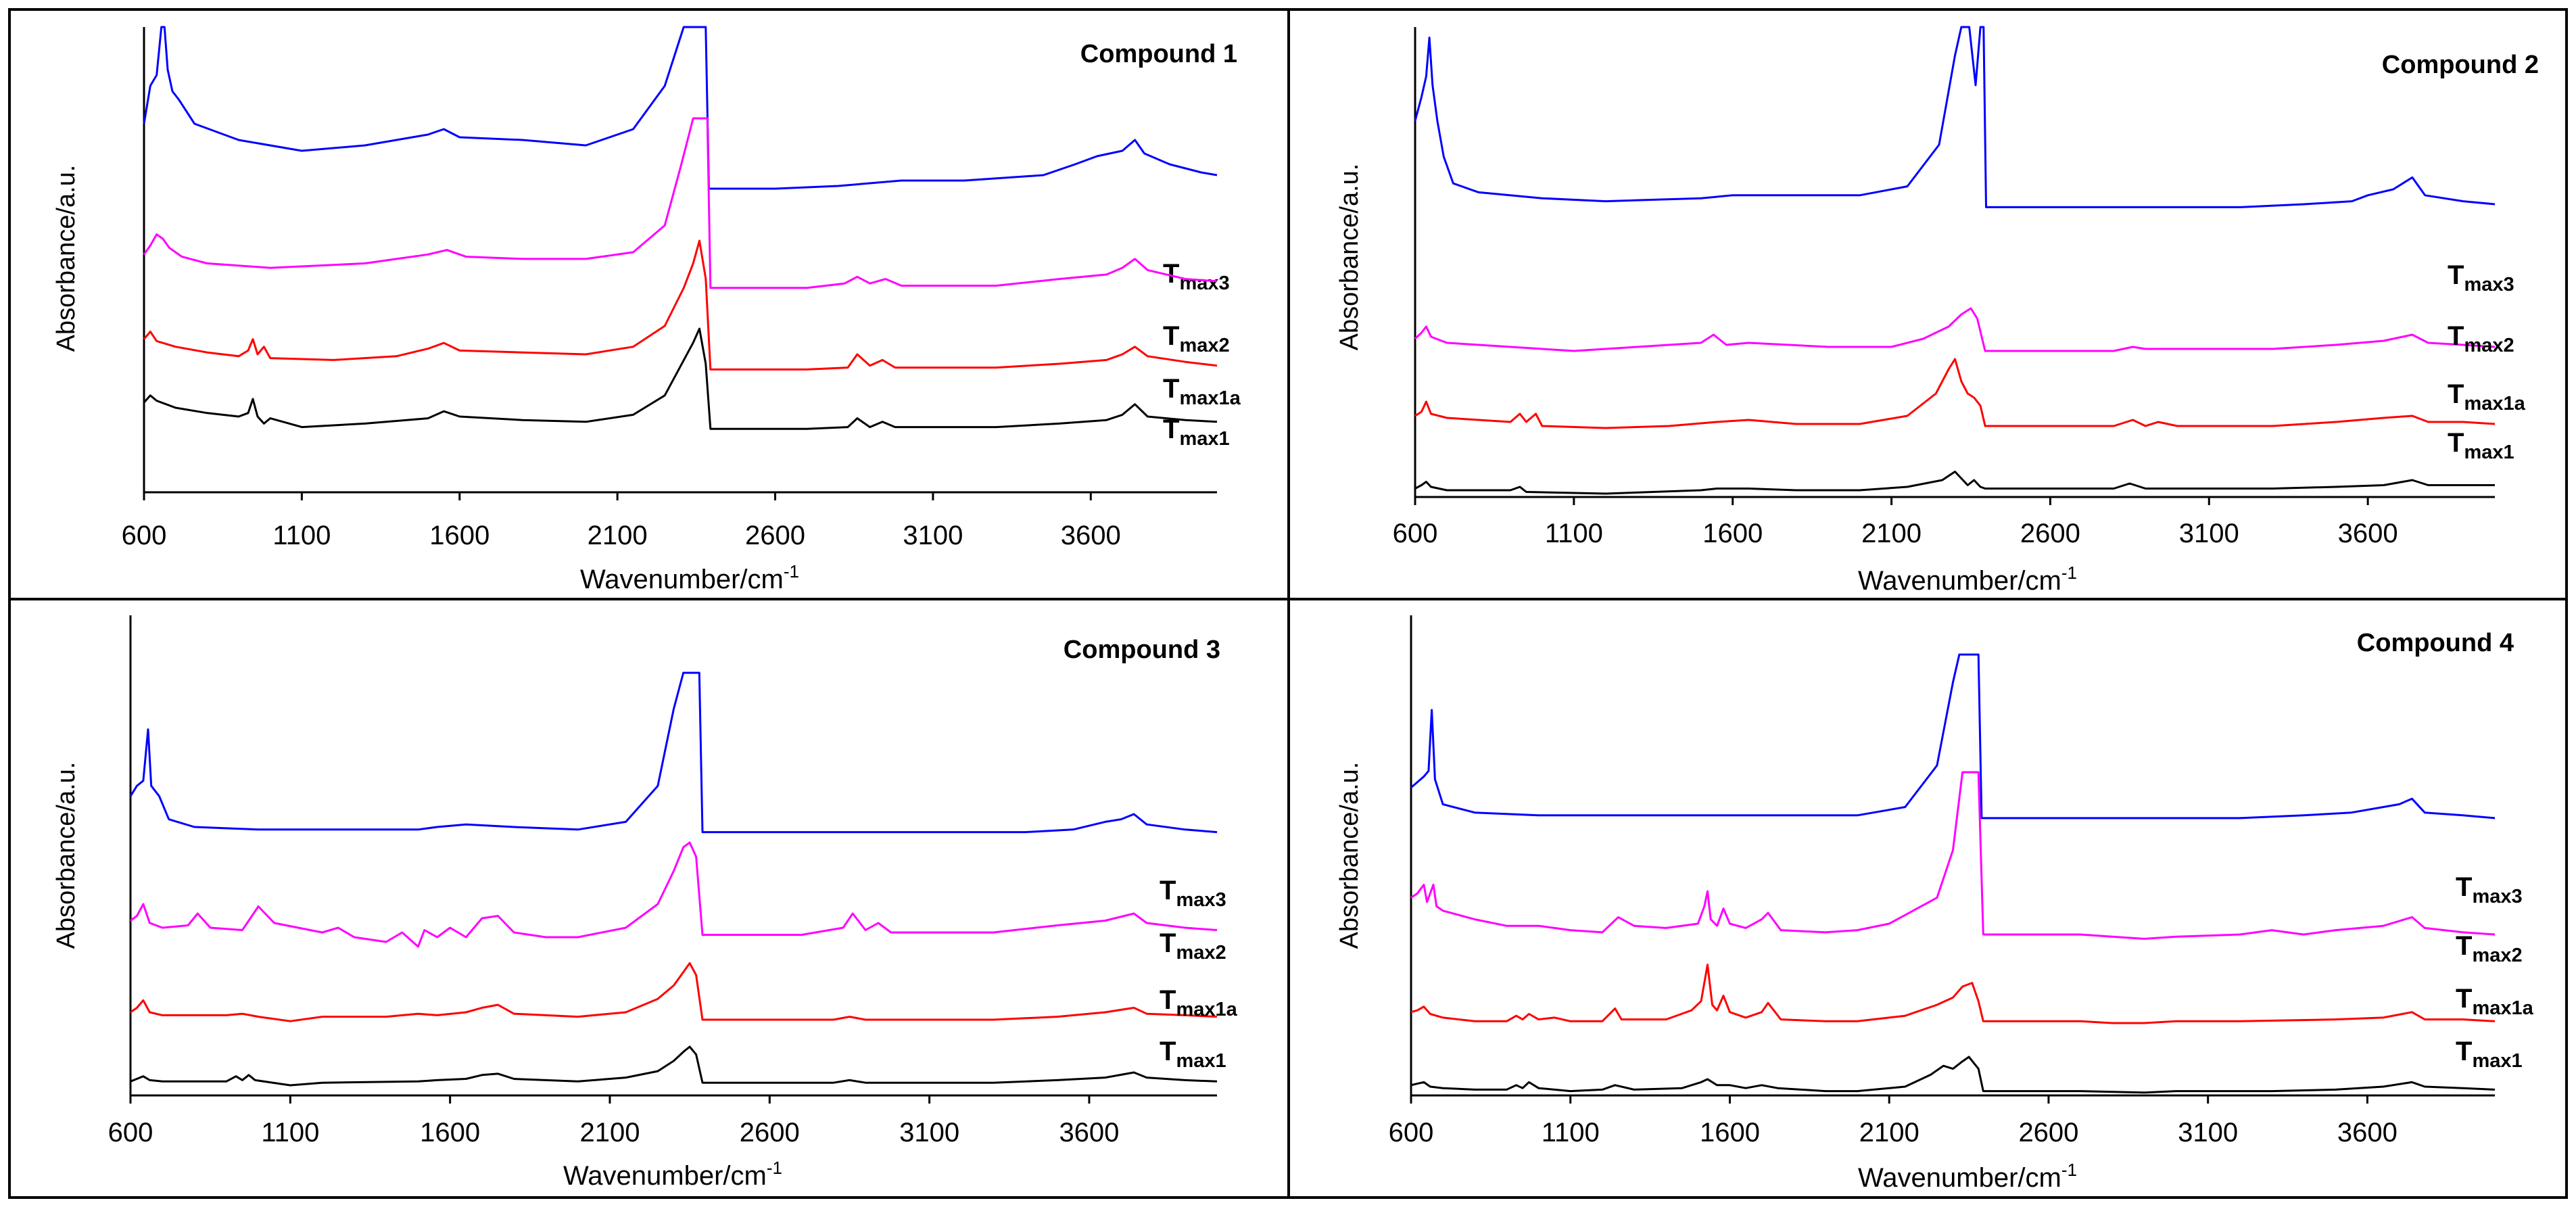 Image resolution: width=2576 pixels, height=1207 pixels. Describe the element at coordinates (2460, 65) in the screenshot. I see `panel-title: Compound 2` at that location.